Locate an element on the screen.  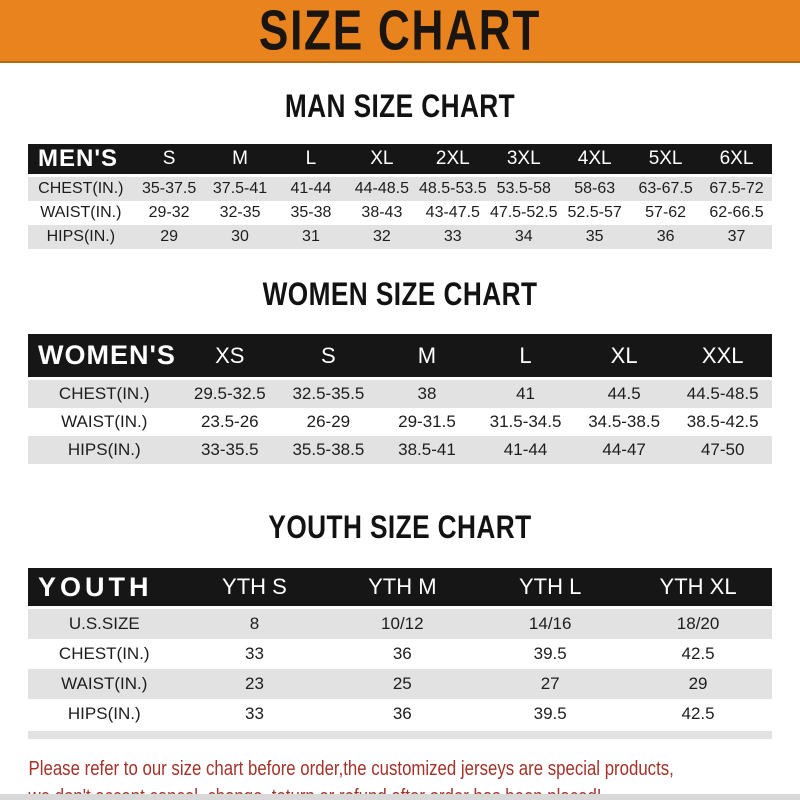
section-heading-men: MAN SIZE CHART is located at coordinates (400, 106).